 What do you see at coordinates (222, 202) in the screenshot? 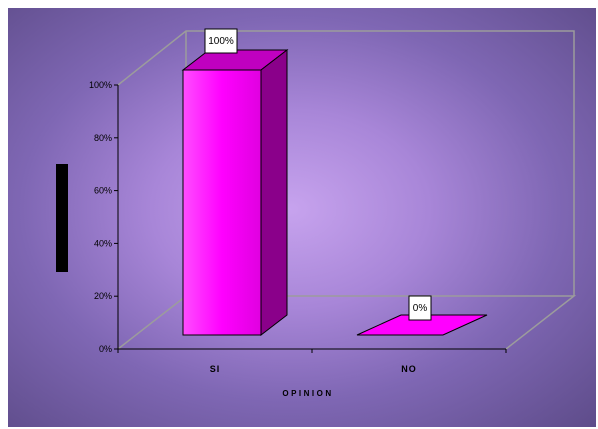
I see `bar-front-face` at bounding box center [222, 202].